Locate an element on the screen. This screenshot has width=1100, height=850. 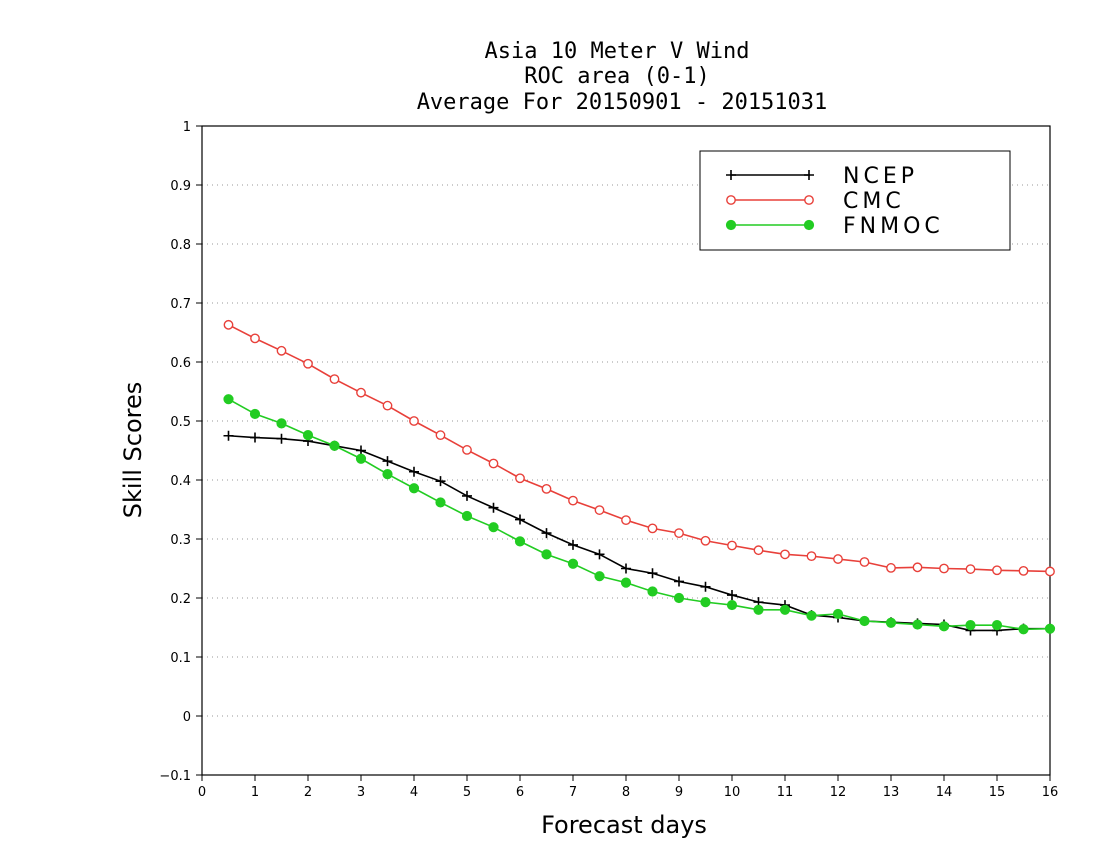
legend-ncep-marker-start is located at coordinates (731, 175).